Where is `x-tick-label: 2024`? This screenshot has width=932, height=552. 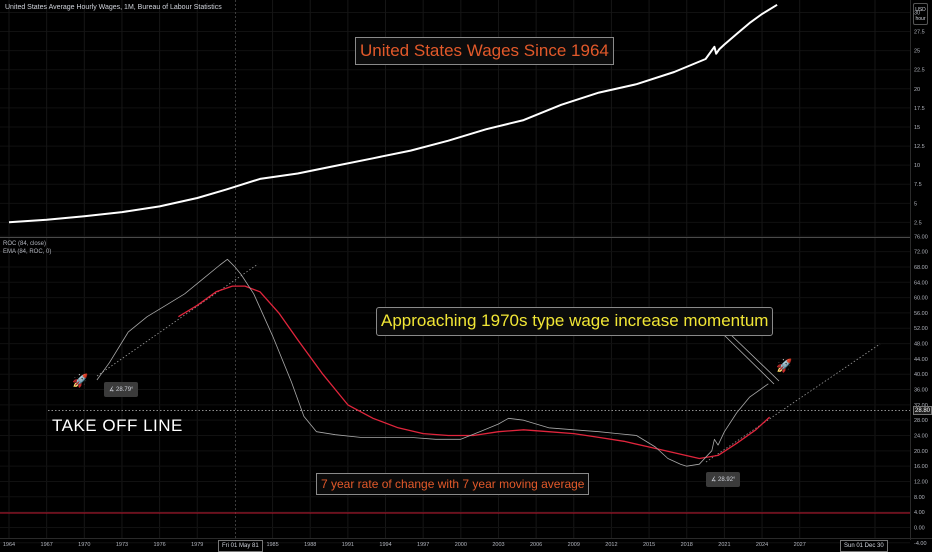 x-tick-label: 2024 is located at coordinates (762, 545).